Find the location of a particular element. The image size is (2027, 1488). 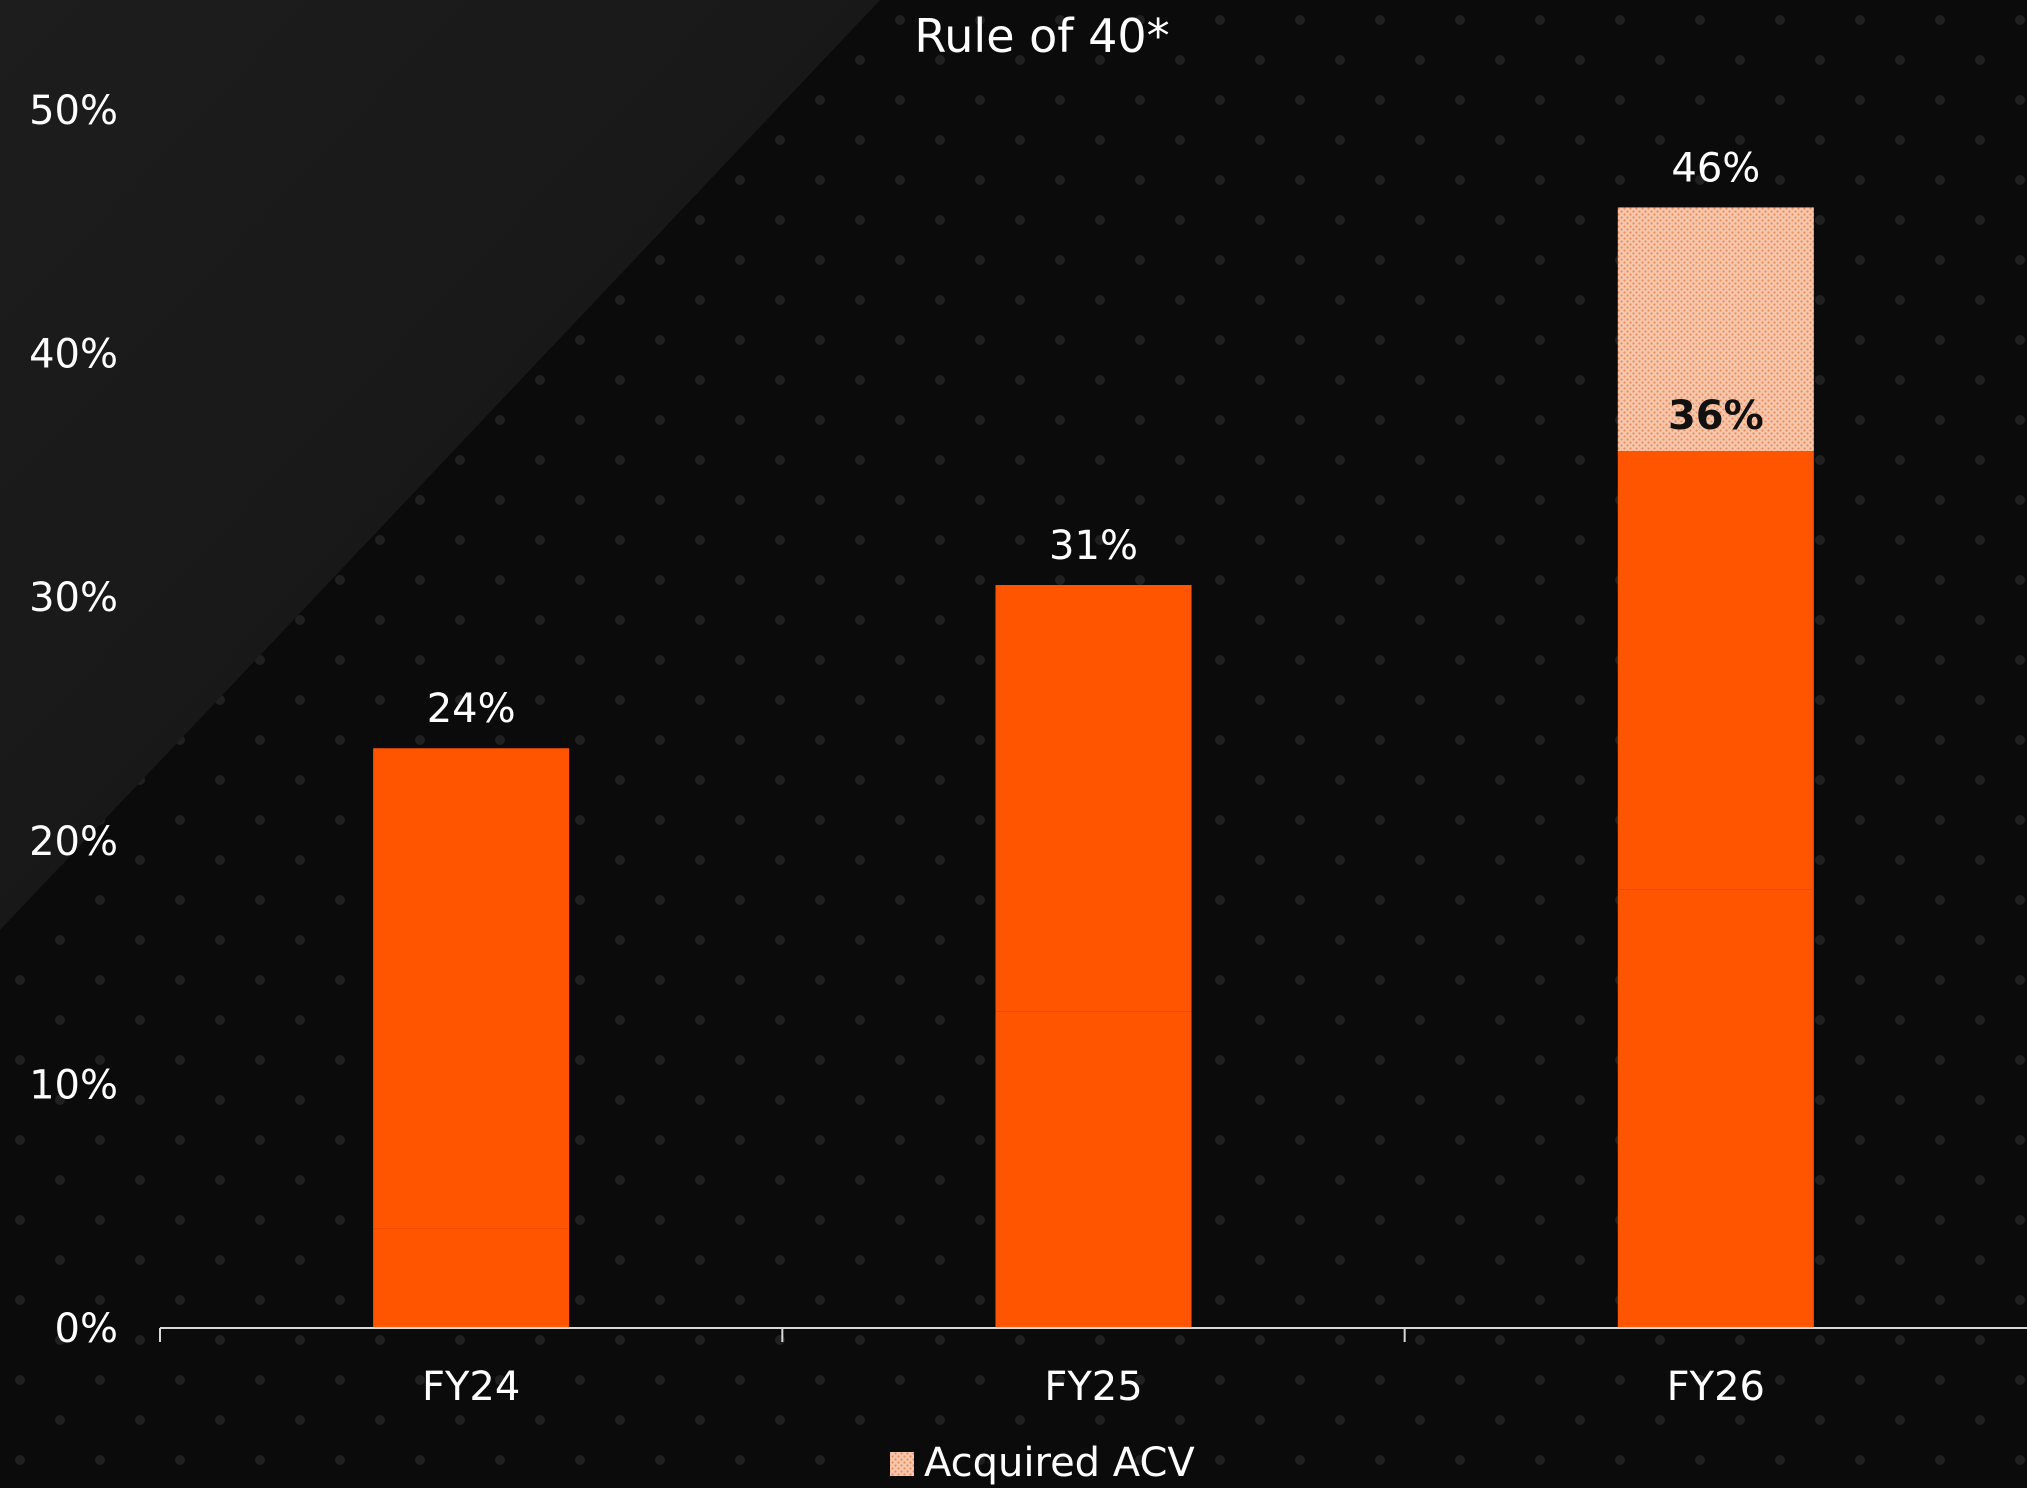

legend-swatch-acquired-acv is located at coordinates (902, 1464).